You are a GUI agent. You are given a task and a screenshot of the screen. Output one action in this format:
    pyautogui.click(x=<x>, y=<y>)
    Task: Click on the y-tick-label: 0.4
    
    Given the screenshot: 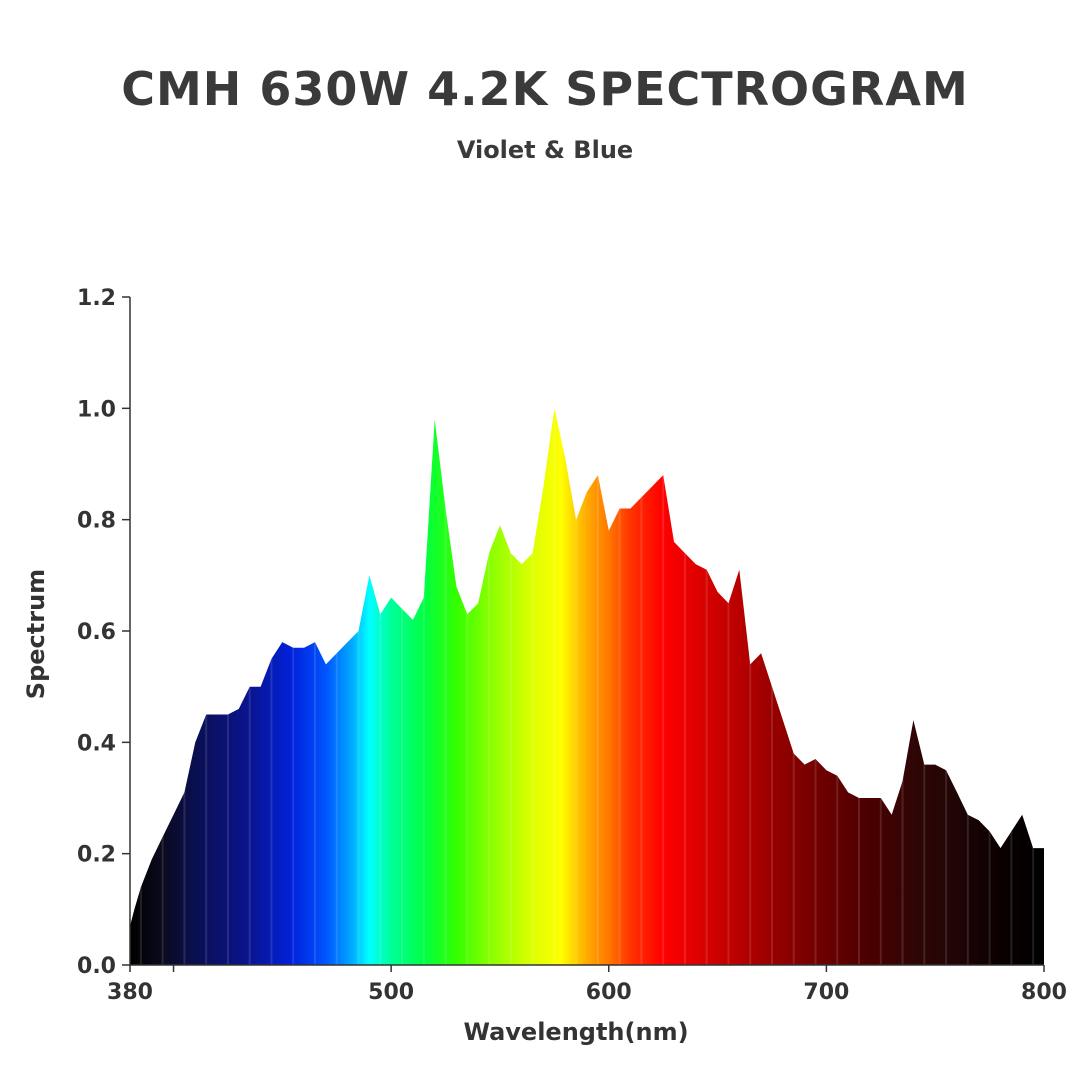 What is the action you would take?
    pyautogui.click(x=96, y=743)
    